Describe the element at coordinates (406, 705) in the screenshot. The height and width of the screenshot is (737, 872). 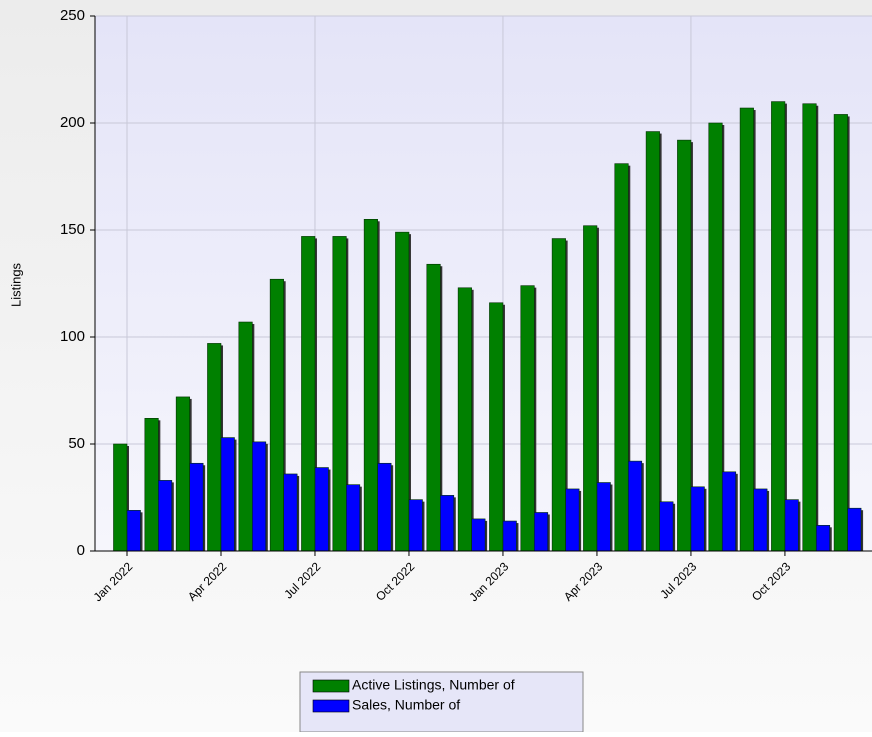
I see `legend-label: Sales, Number of` at that location.